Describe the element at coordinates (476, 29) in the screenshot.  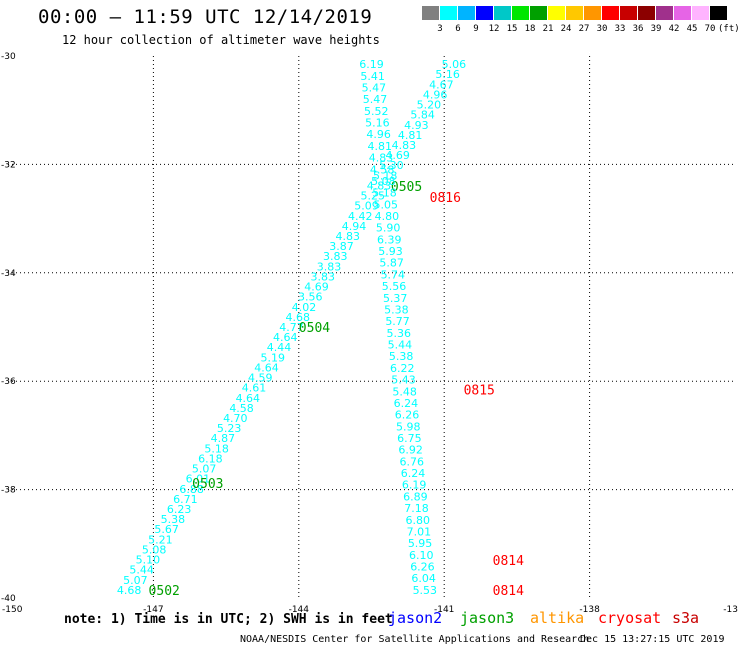
I see `legend-label: 9` at that location.